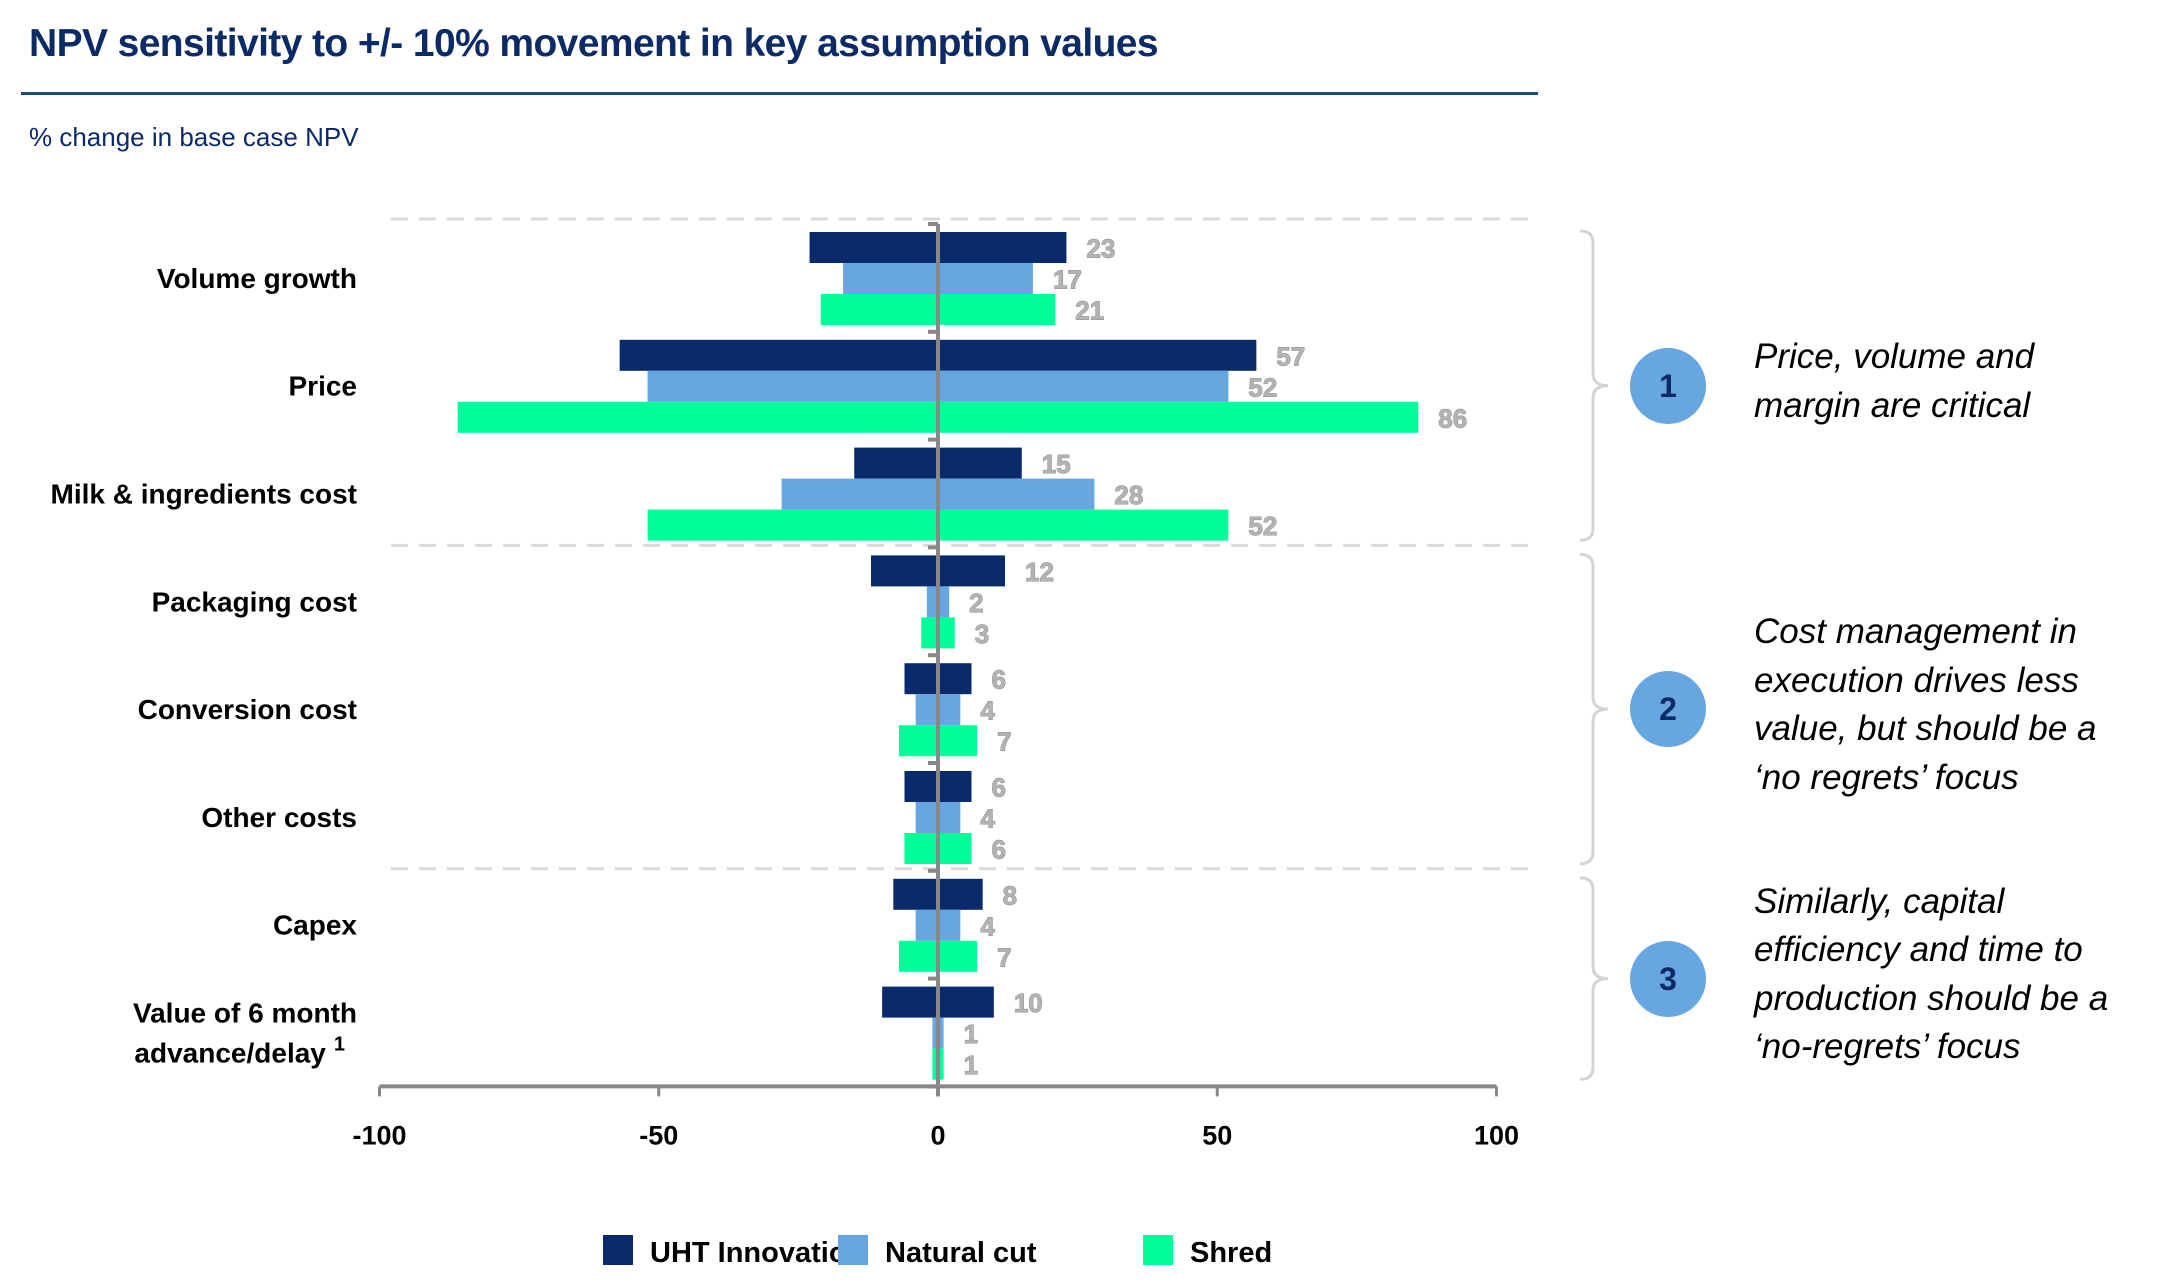 Image resolution: width=2174 pixels, height=1286 pixels. What do you see at coordinates (976, 603) in the screenshot?
I see `value-label: 2` at bounding box center [976, 603].